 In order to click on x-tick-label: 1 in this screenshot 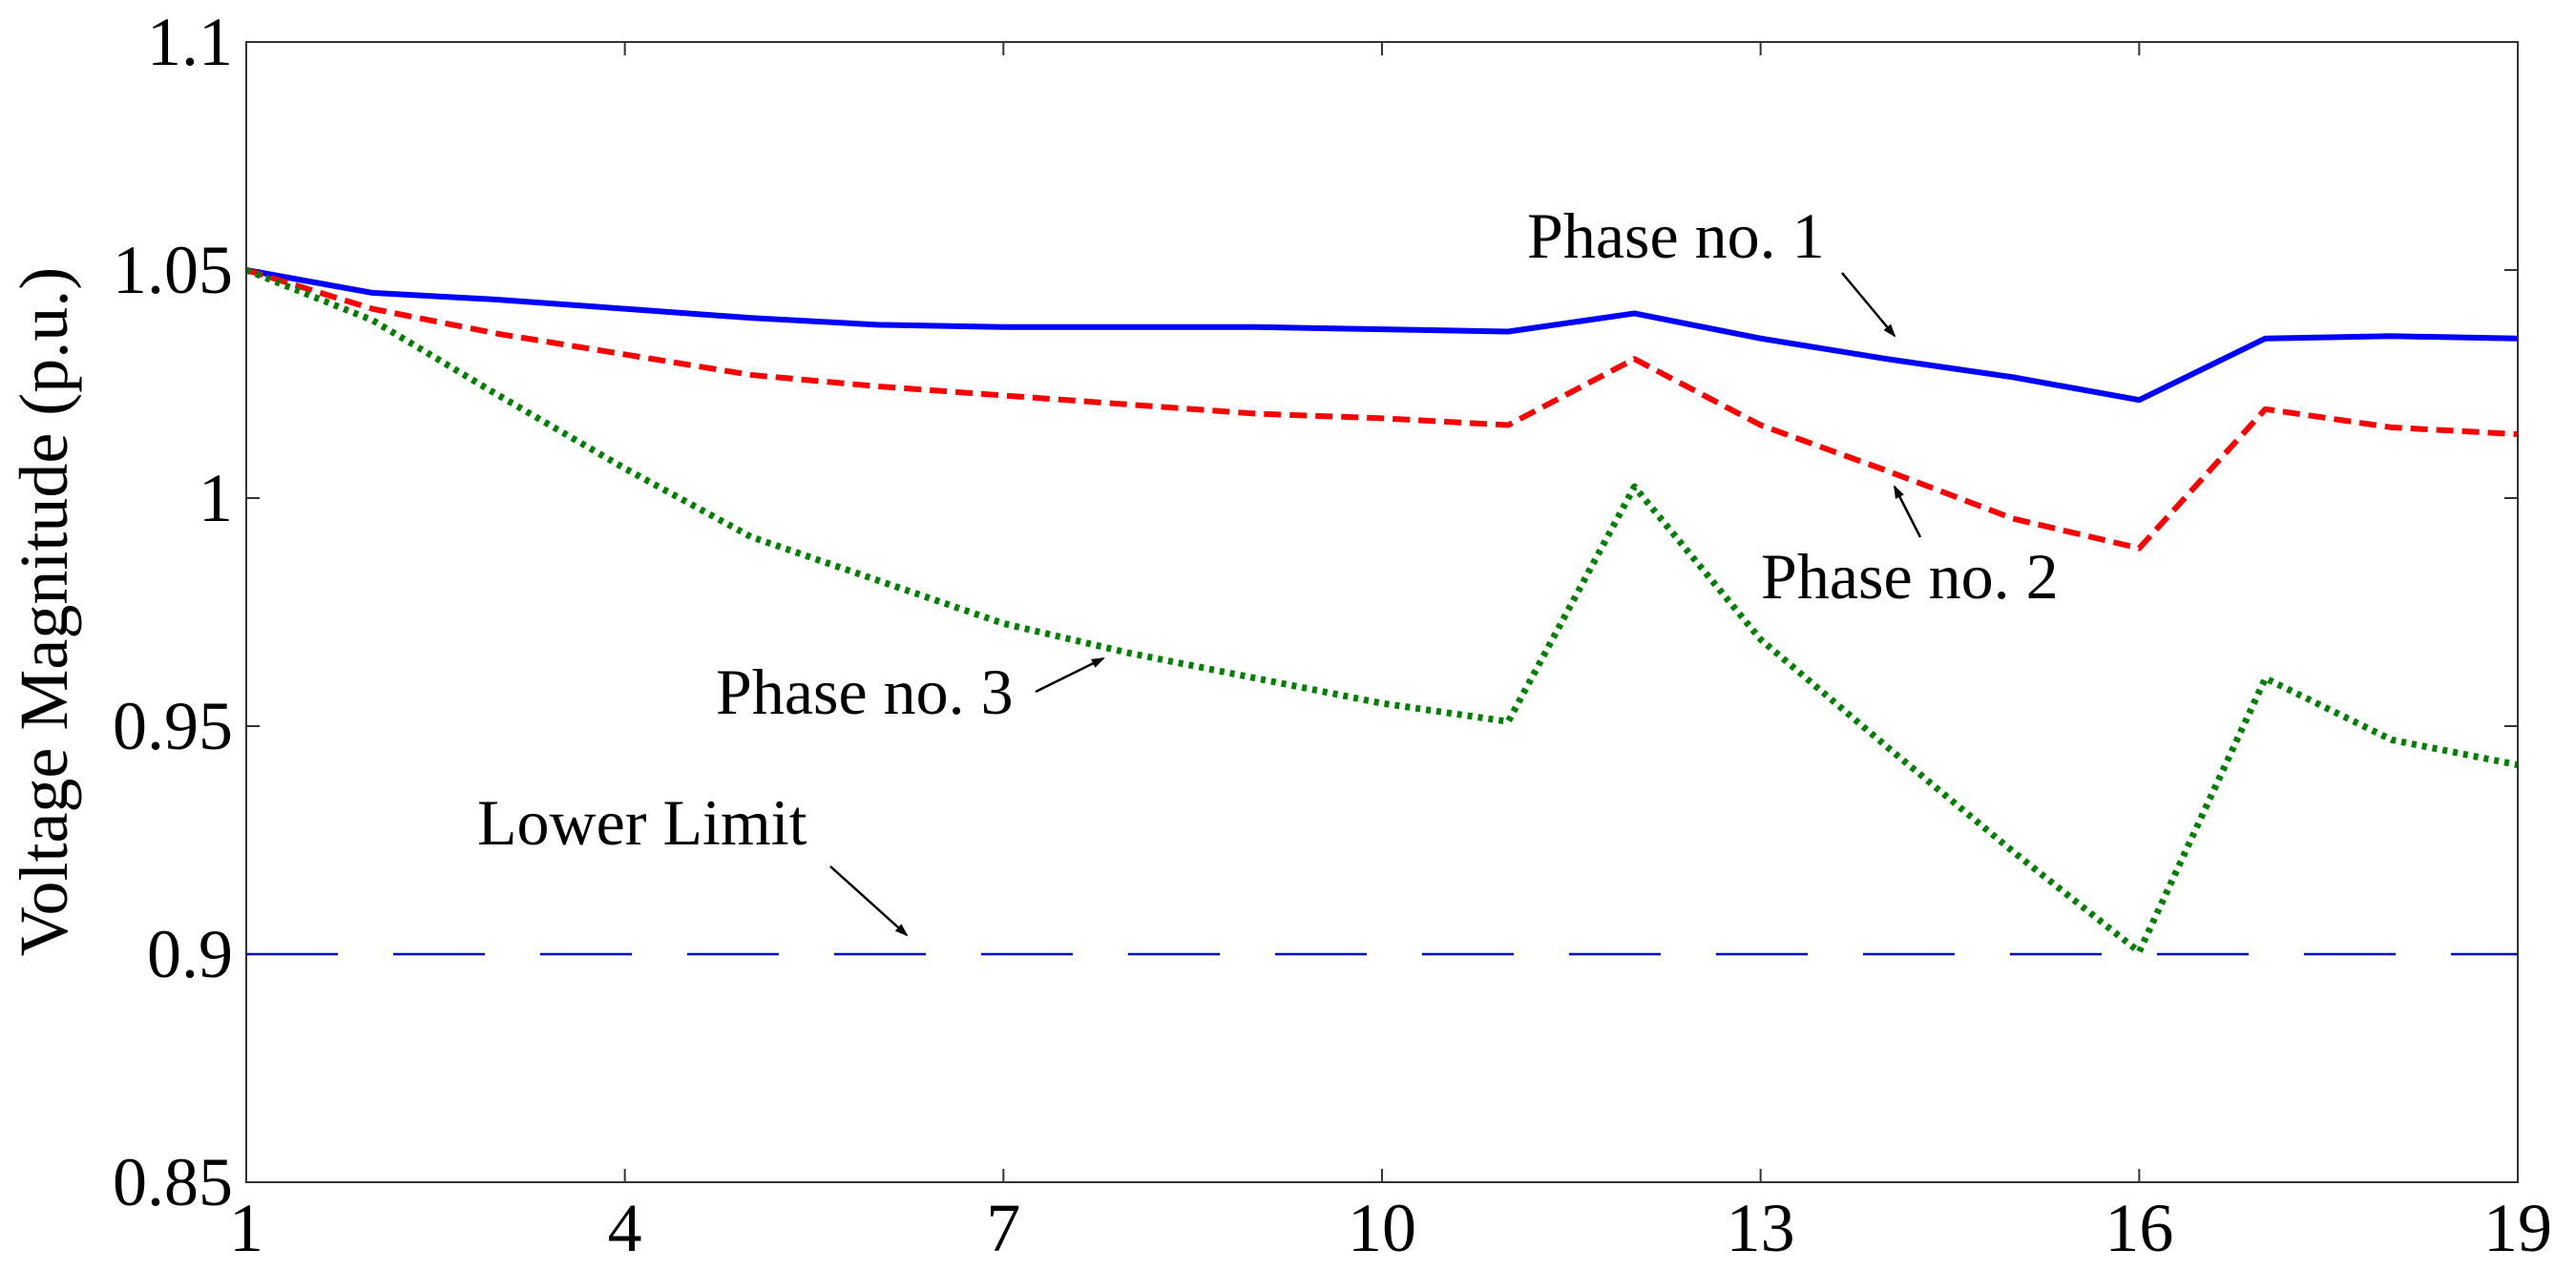, I will do `click(246, 1228)`.